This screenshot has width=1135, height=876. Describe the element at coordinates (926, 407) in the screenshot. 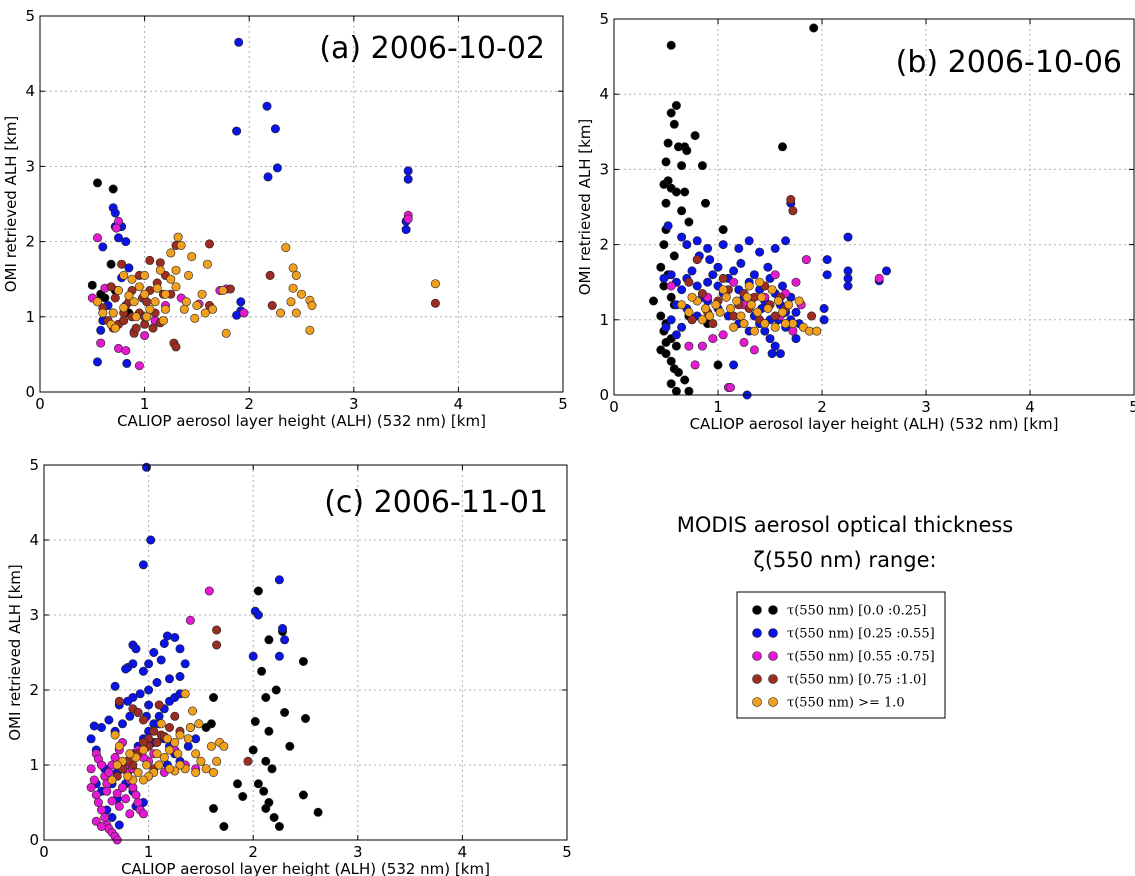

I see `panel-b-xtick-label: 3` at that location.